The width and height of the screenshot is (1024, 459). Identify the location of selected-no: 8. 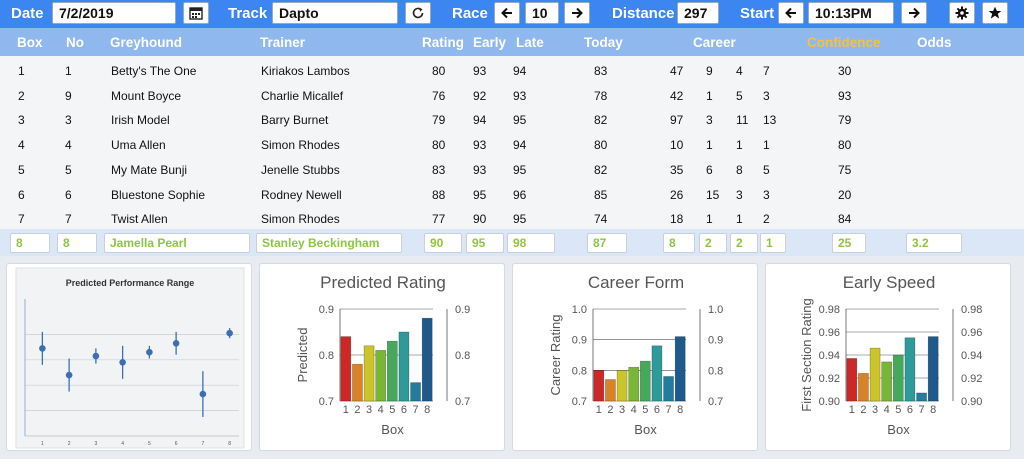
(77, 243).